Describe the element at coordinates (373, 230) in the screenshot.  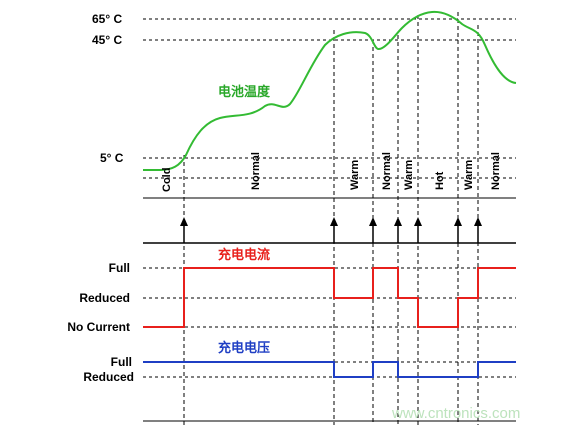
I see `event-arrow-warm-normal` at that location.